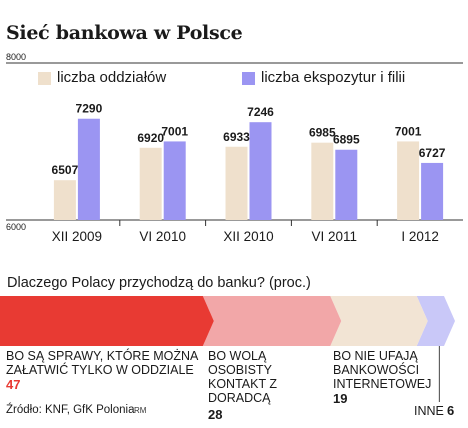 Image resolution: width=468 pixels, height=428 pixels. What do you see at coordinates (13, 384) in the screenshot?
I see `segment-value-oddzial: 47` at bounding box center [13, 384].